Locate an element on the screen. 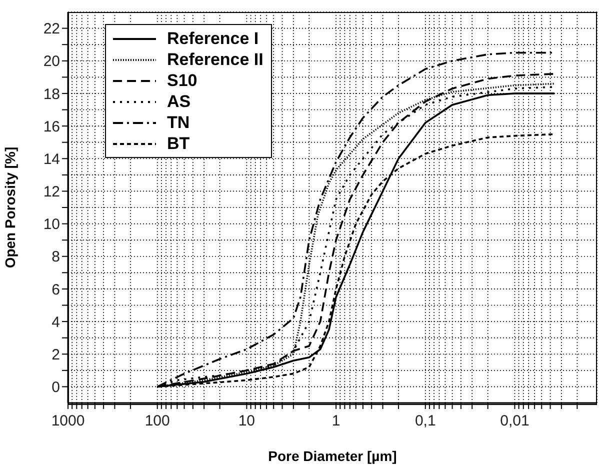  legend-label: Reference II is located at coordinates (215, 60).